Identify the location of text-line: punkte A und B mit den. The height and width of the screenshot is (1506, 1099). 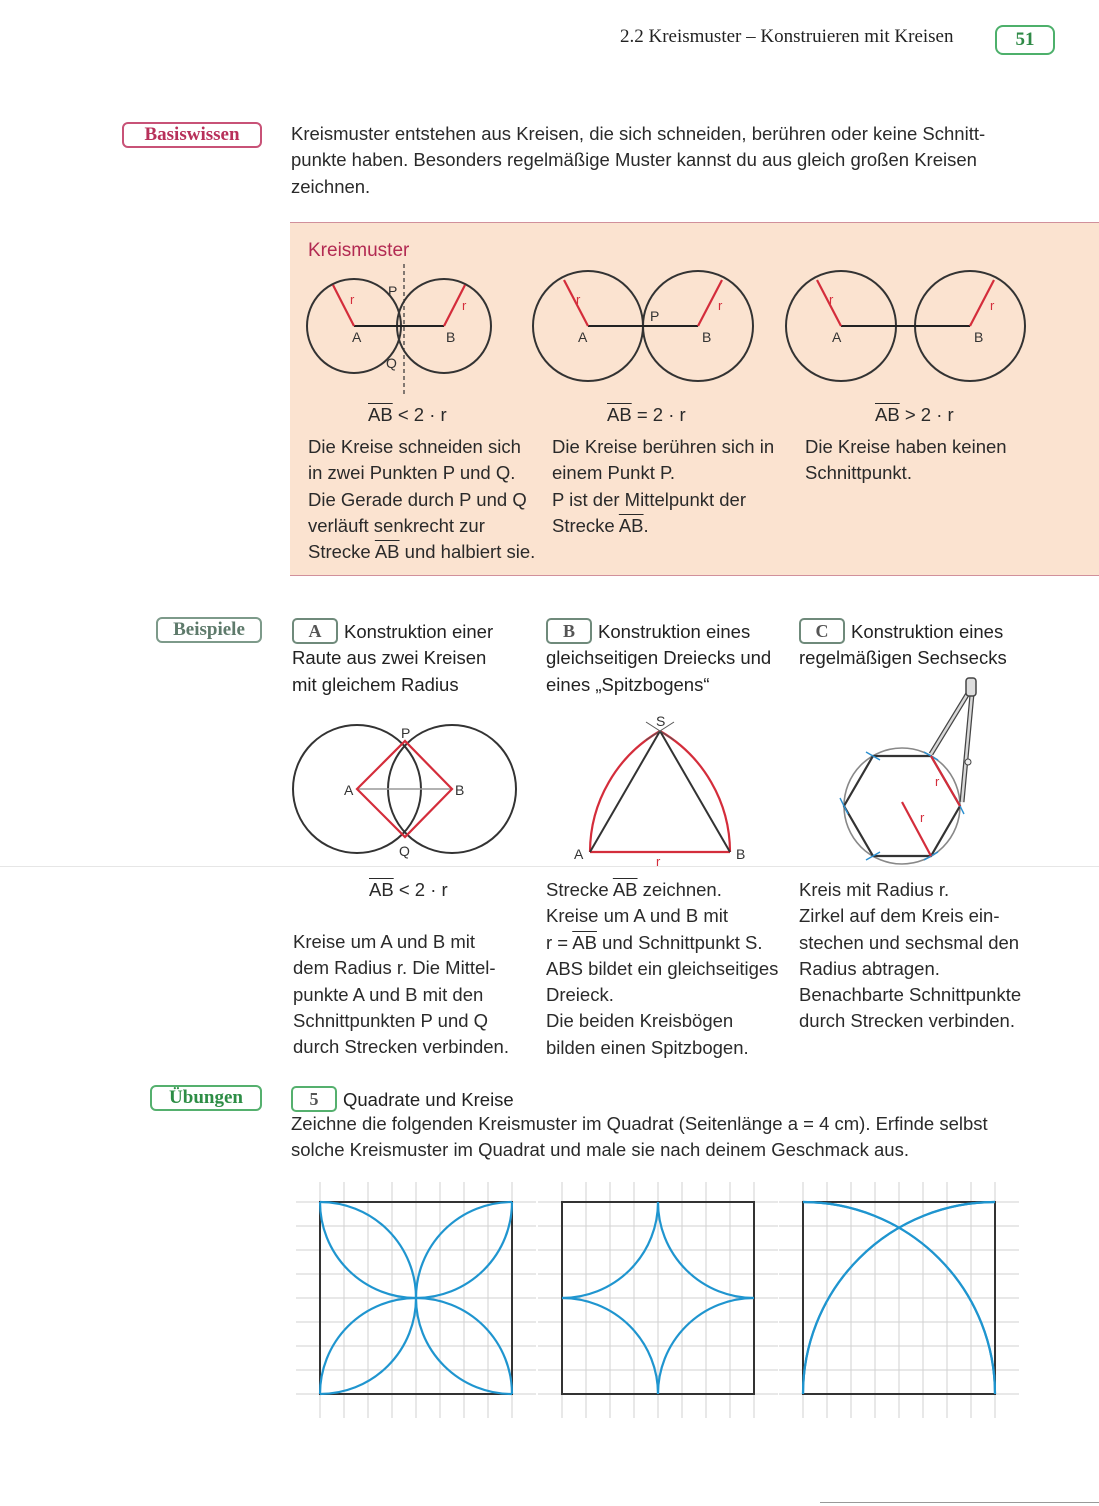
(388, 994).